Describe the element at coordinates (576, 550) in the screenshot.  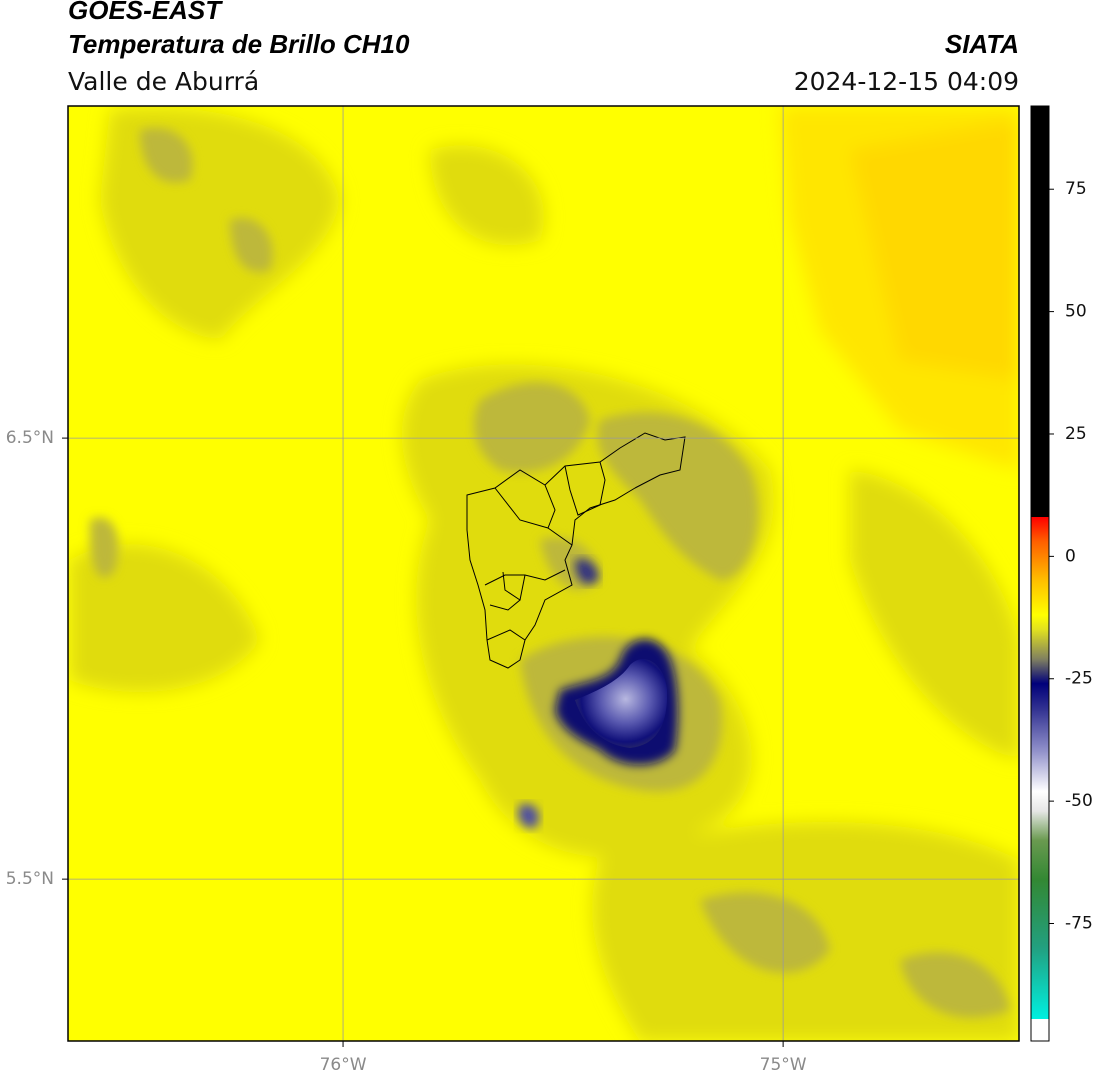
I see `municipal-boundaries` at that location.